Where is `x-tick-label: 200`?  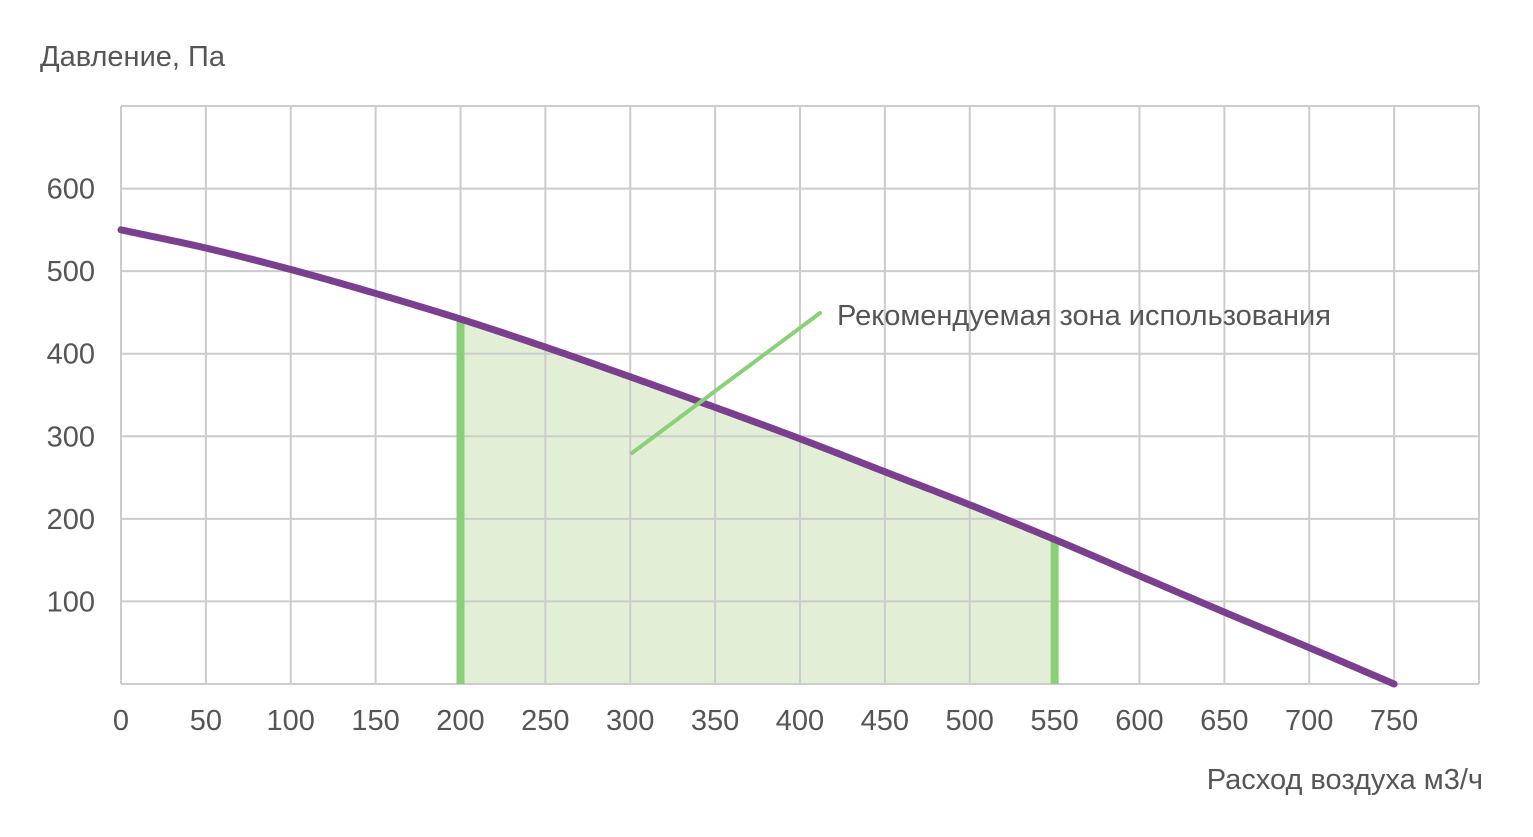 x-tick-label: 200 is located at coordinates (460, 721).